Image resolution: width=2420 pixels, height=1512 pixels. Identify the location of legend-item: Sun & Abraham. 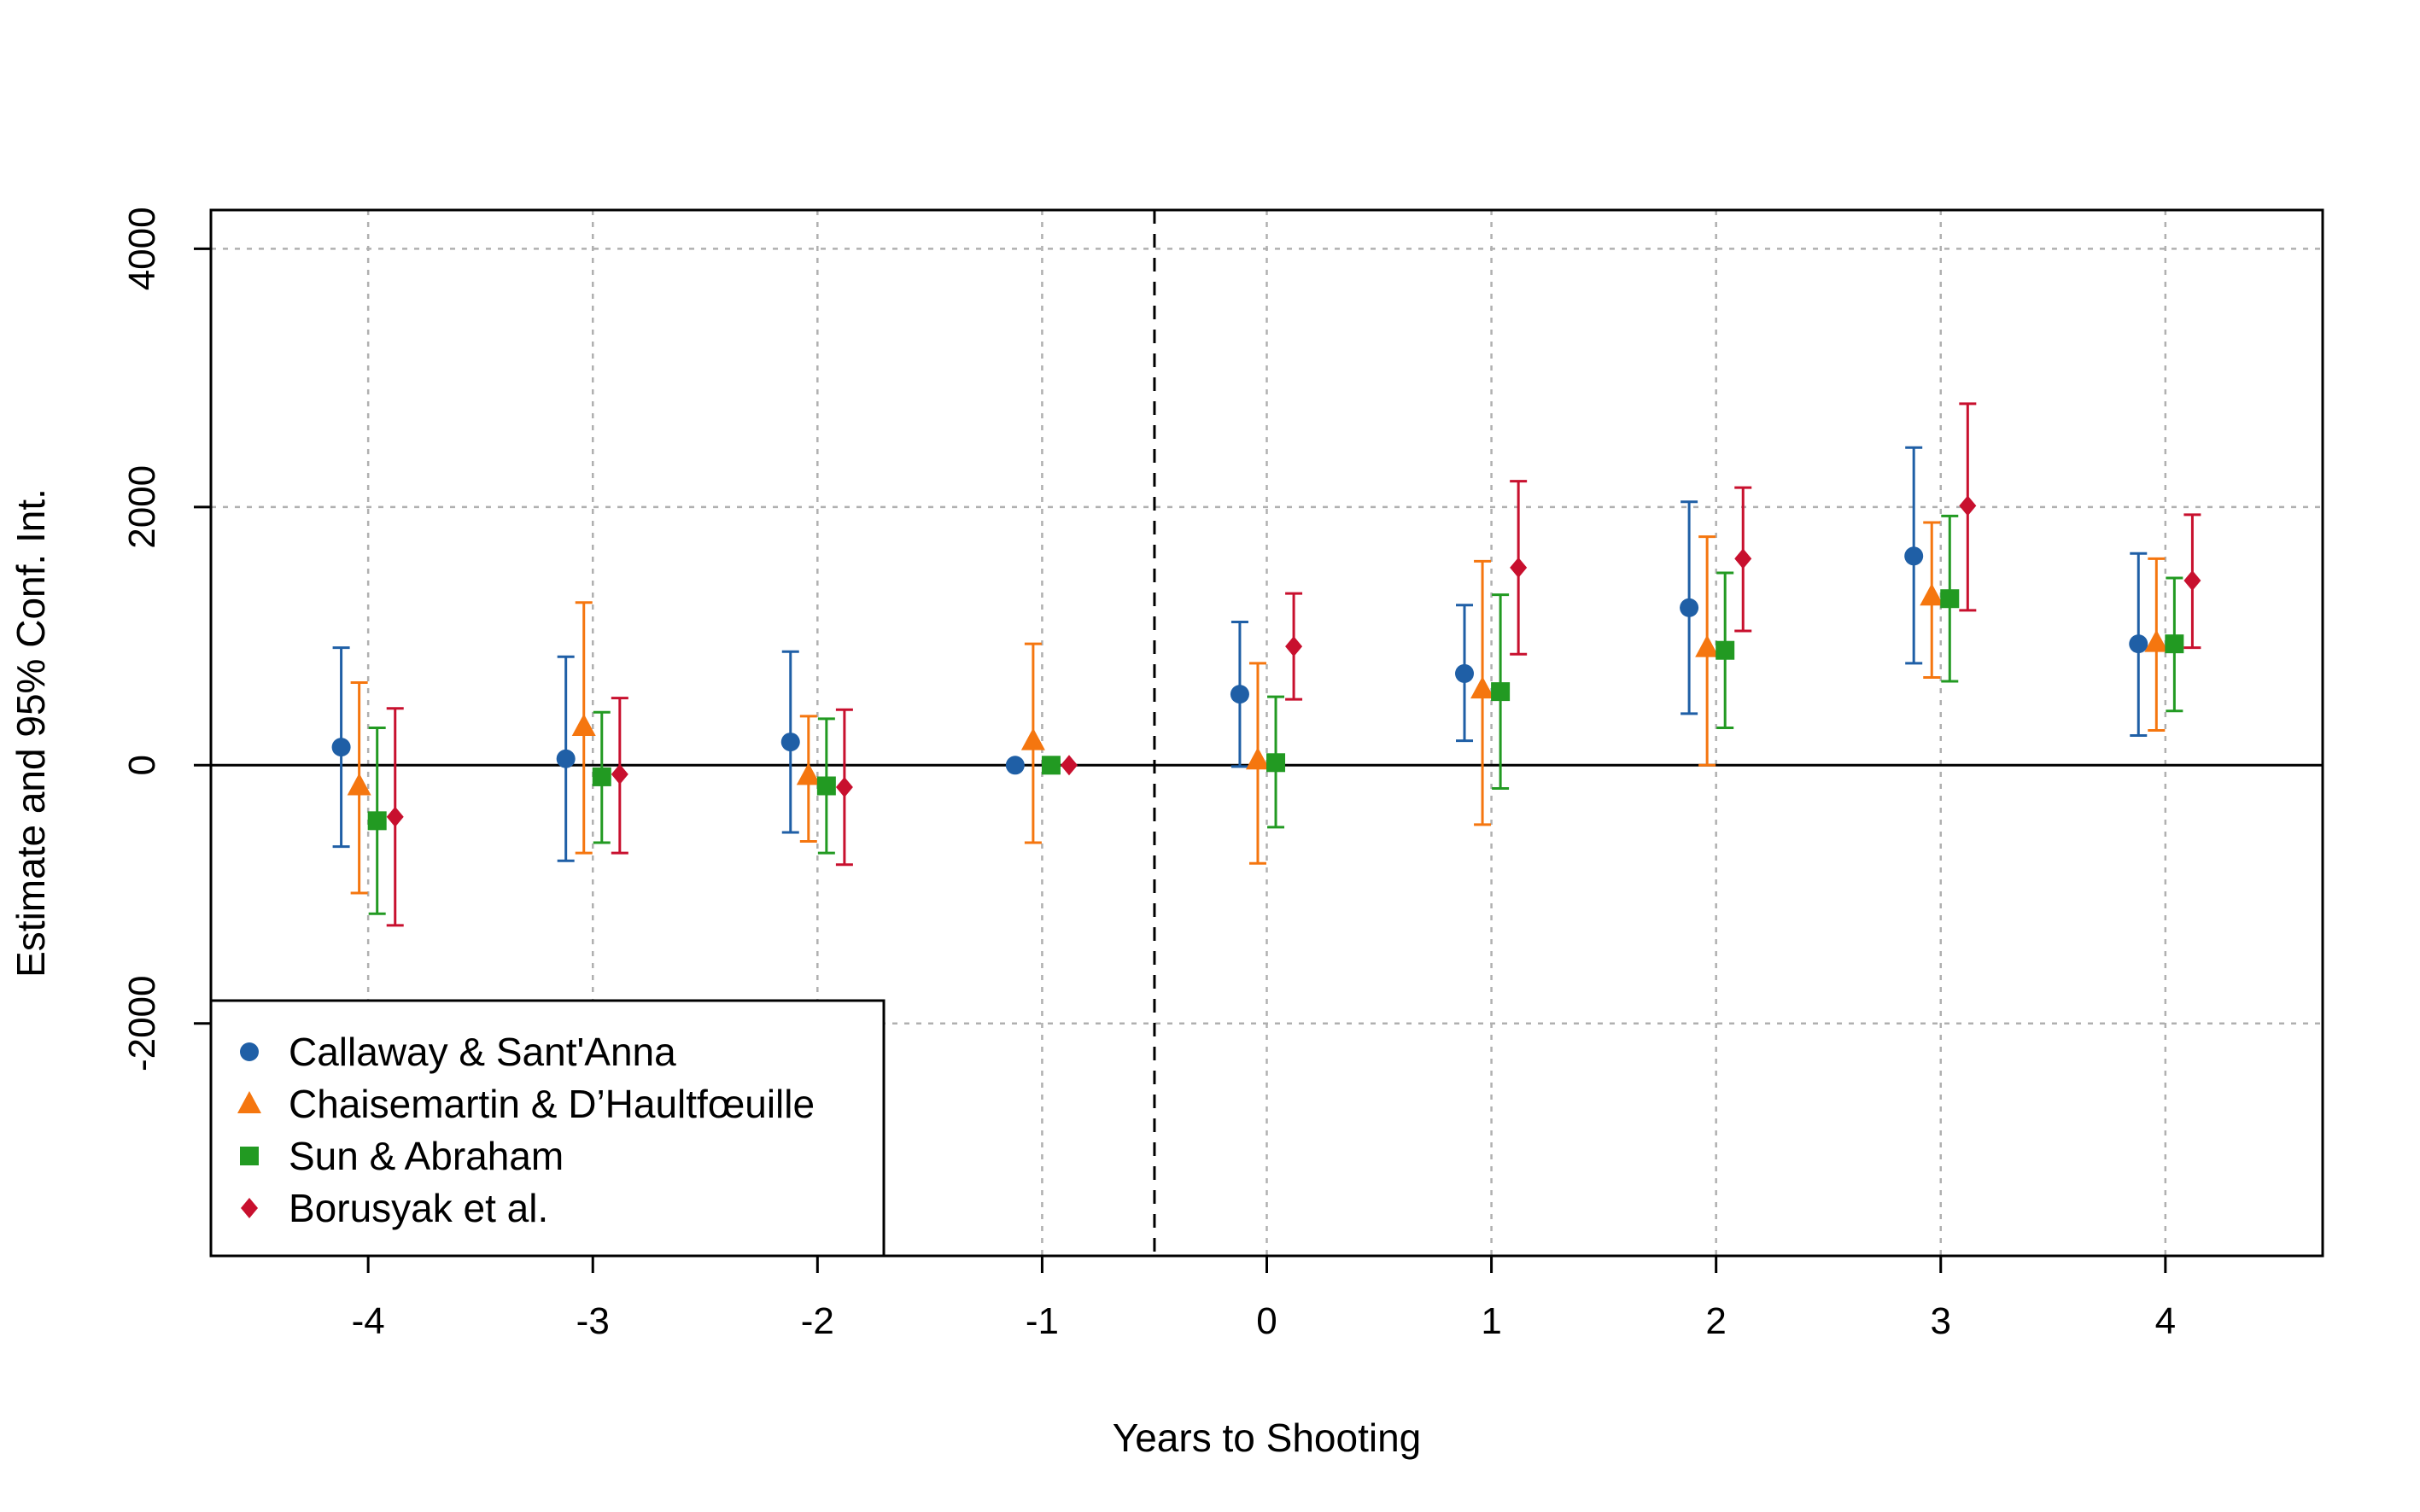
(402, 1156).